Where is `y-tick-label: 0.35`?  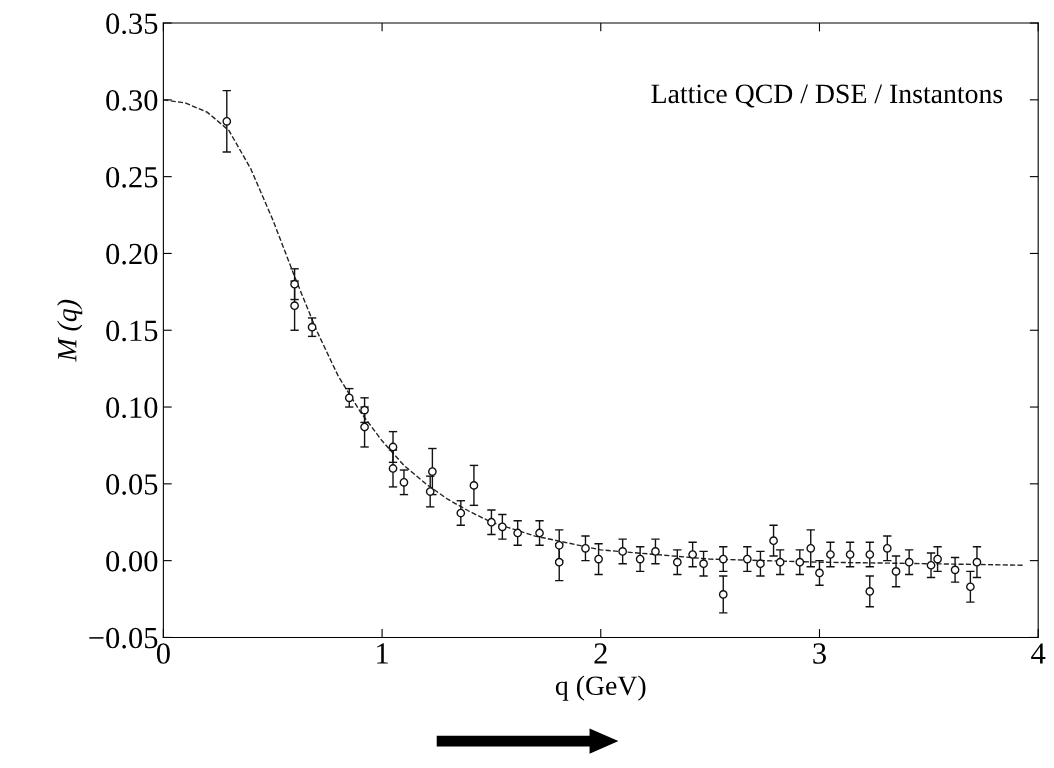
y-tick-label: 0.35 is located at coordinates (132, 24).